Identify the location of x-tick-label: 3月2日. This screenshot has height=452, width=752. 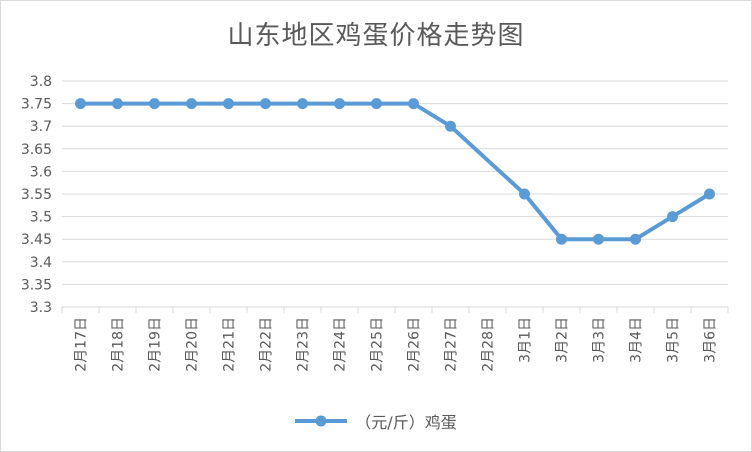
(563, 340).